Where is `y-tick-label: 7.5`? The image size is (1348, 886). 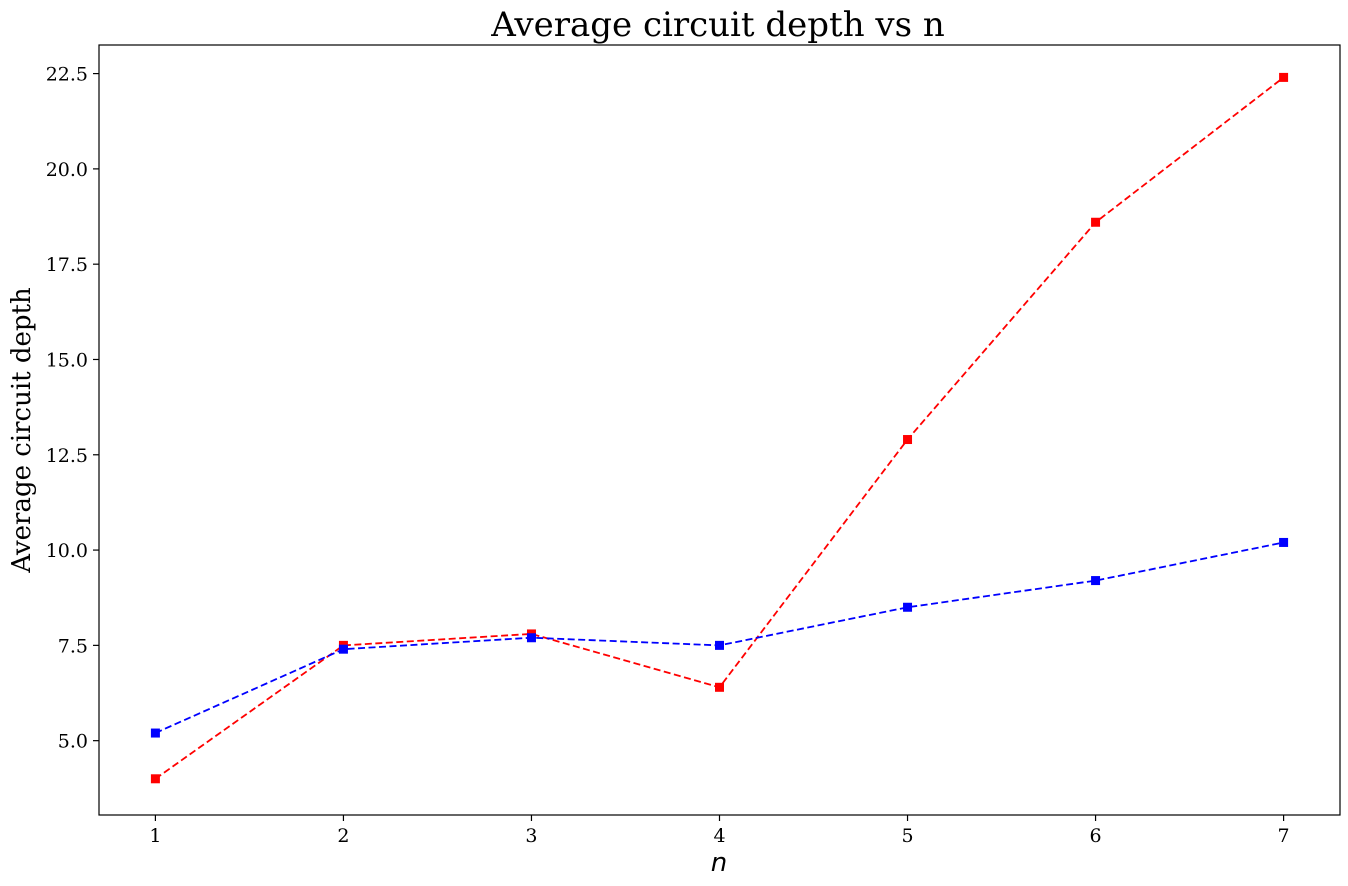 y-tick-label: 7.5 is located at coordinates (73, 646).